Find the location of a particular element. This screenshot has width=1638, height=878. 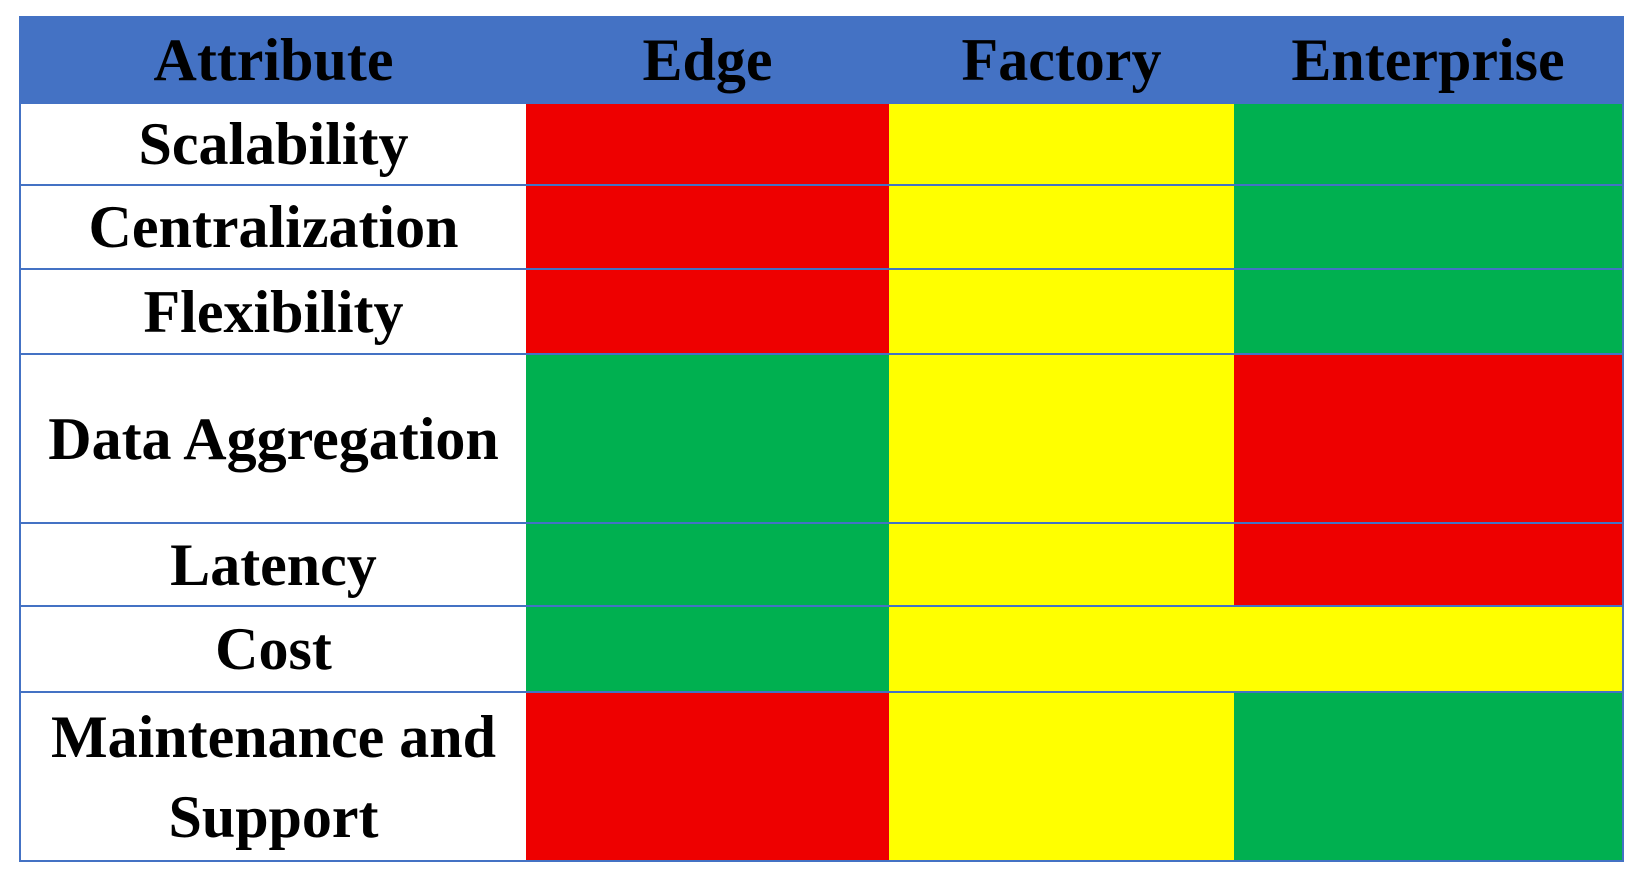

column-header: Edge is located at coordinates (707, 60).